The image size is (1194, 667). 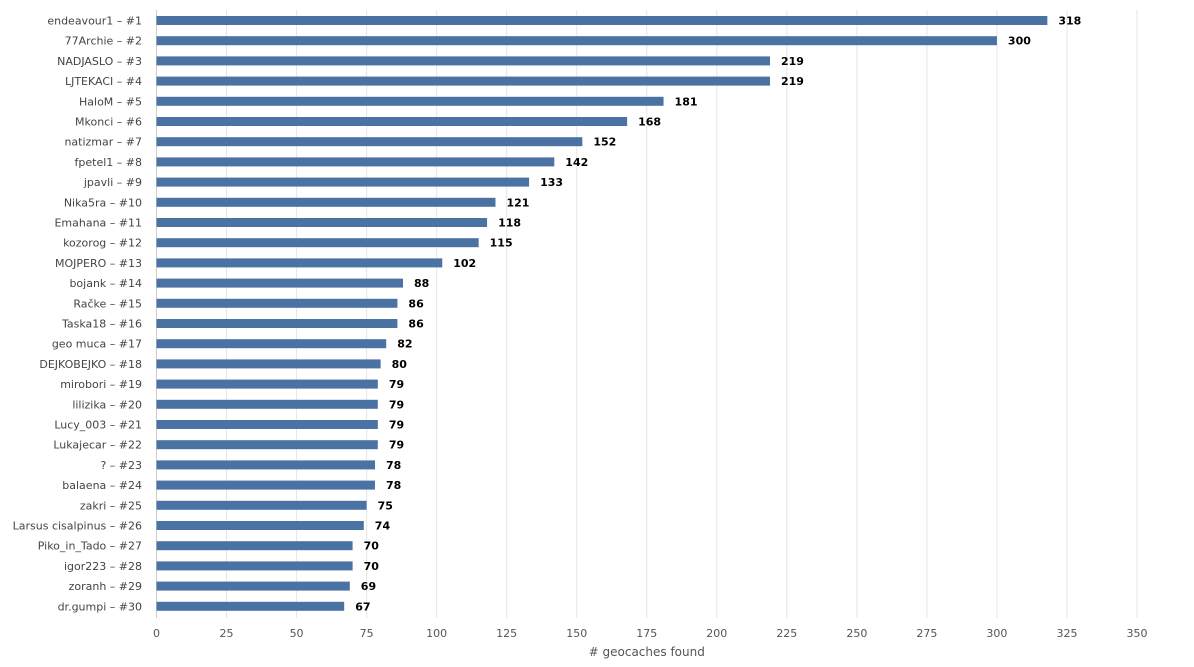 I want to click on data-label: 168, so click(x=649, y=122).